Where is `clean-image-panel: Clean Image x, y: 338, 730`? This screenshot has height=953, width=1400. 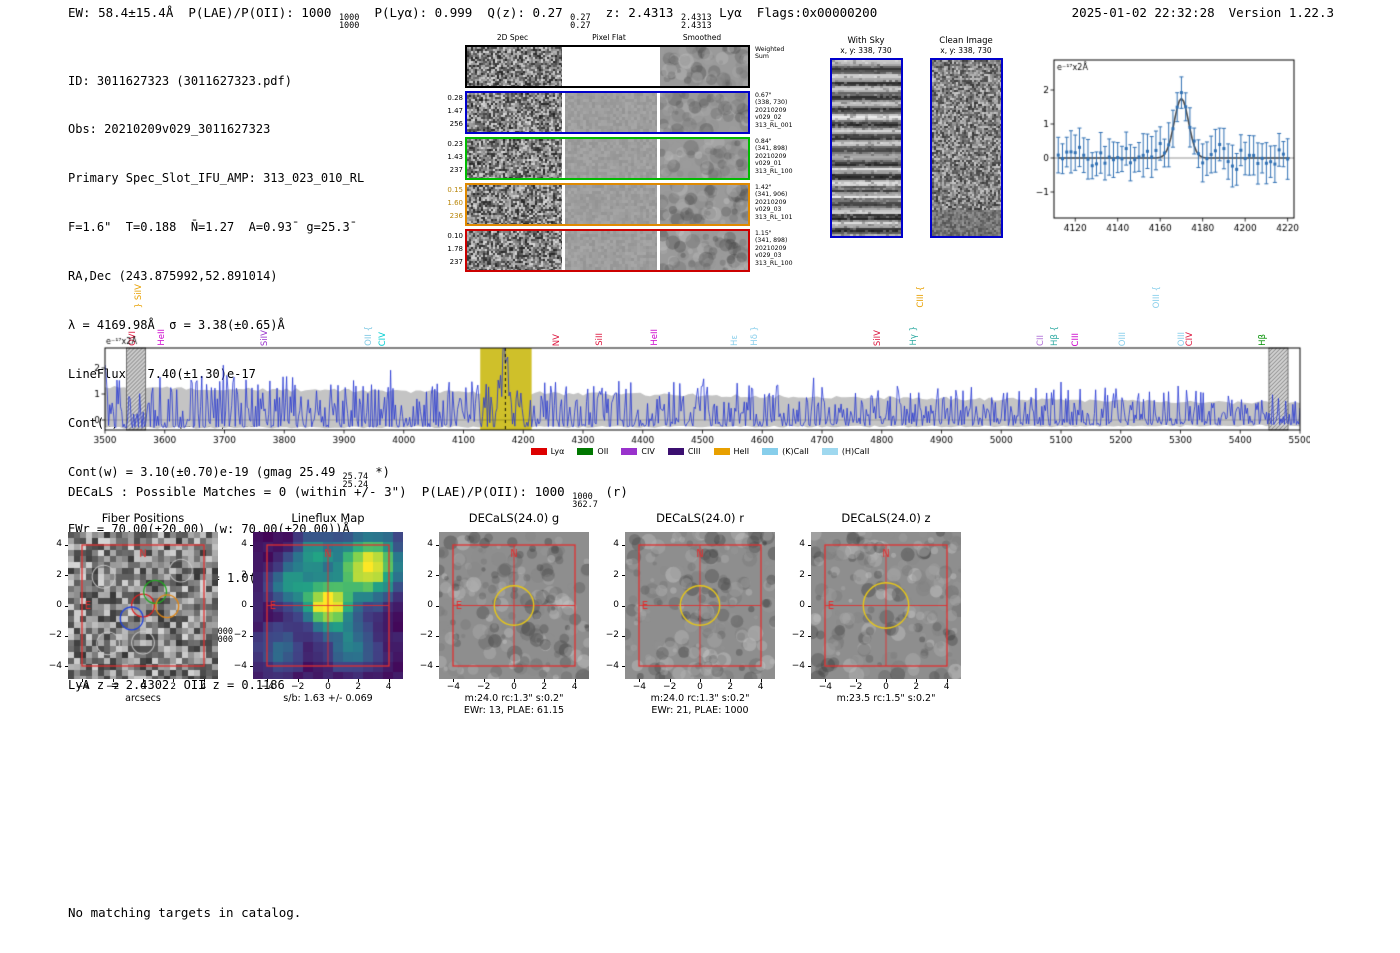
clean-image-panel: Clean Image x, y: 338, 730 is located at coordinates (966, 139).